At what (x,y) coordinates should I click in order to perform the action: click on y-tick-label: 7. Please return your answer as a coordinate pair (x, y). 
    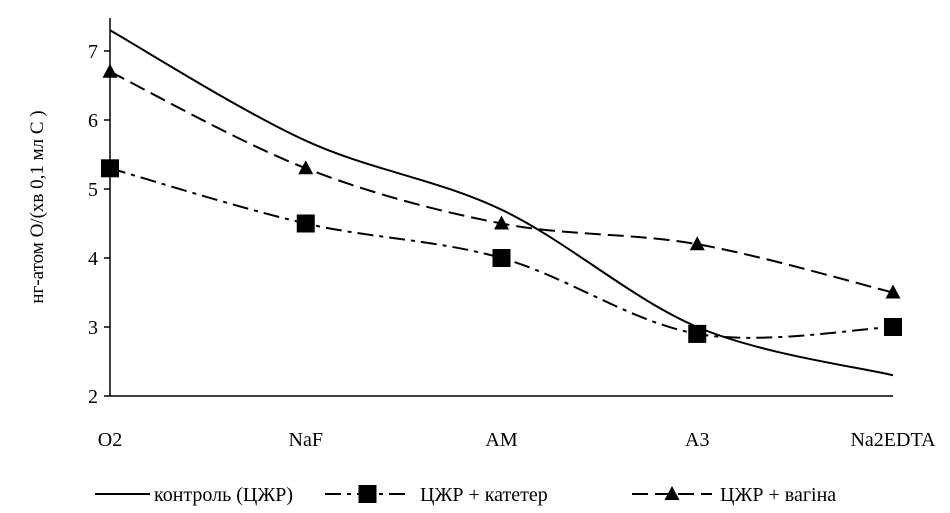
    Looking at the image, I should click on (93, 52).